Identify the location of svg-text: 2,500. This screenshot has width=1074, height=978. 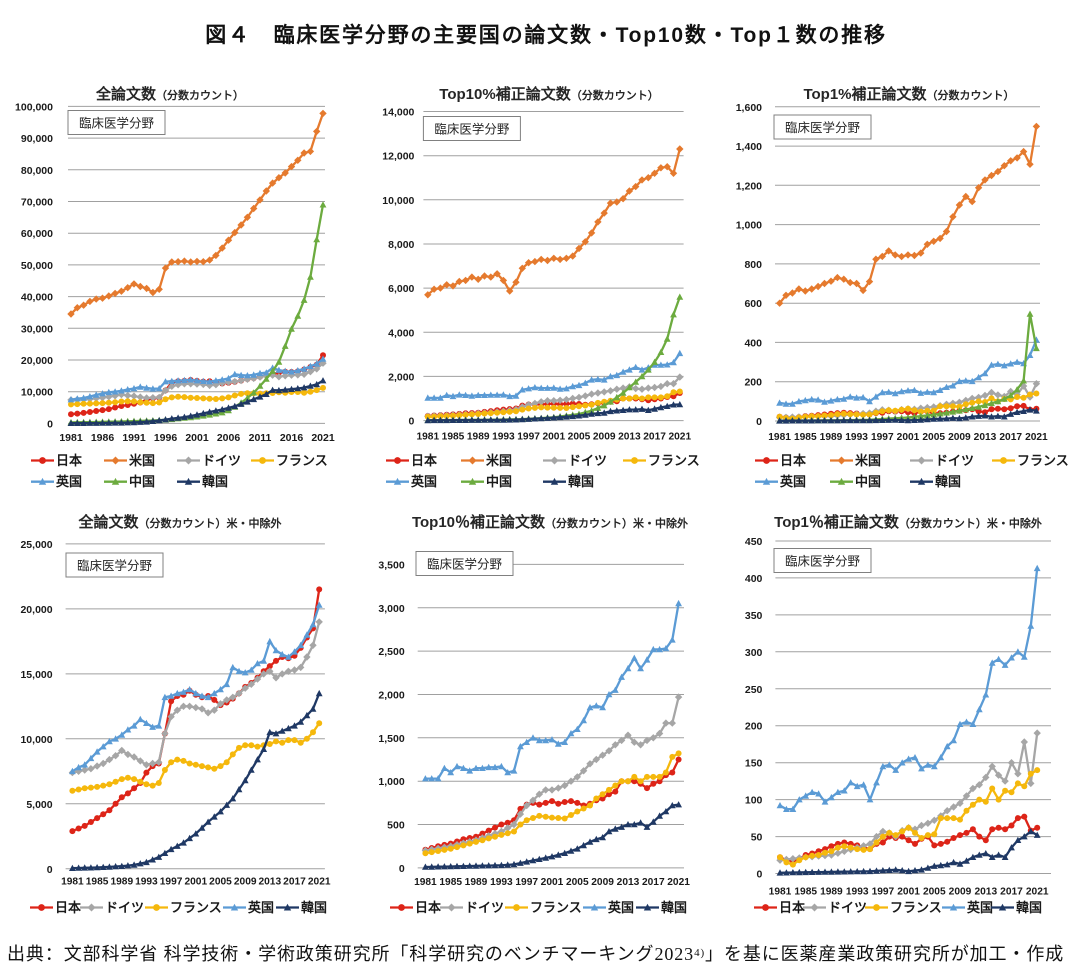
(391, 652).